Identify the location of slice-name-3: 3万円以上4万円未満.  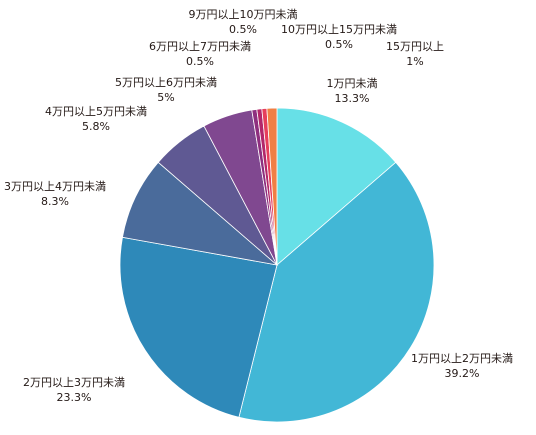
(55, 186).